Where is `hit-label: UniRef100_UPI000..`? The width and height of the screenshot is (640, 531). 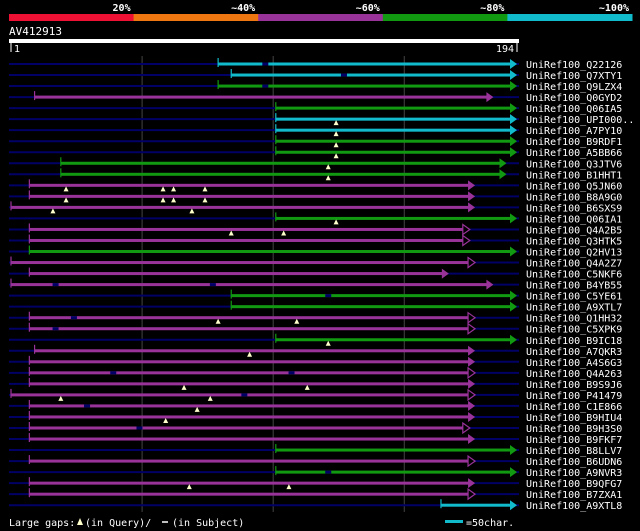 hit-label: UniRef100_UPI000.. is located at coordinates (580, 120).